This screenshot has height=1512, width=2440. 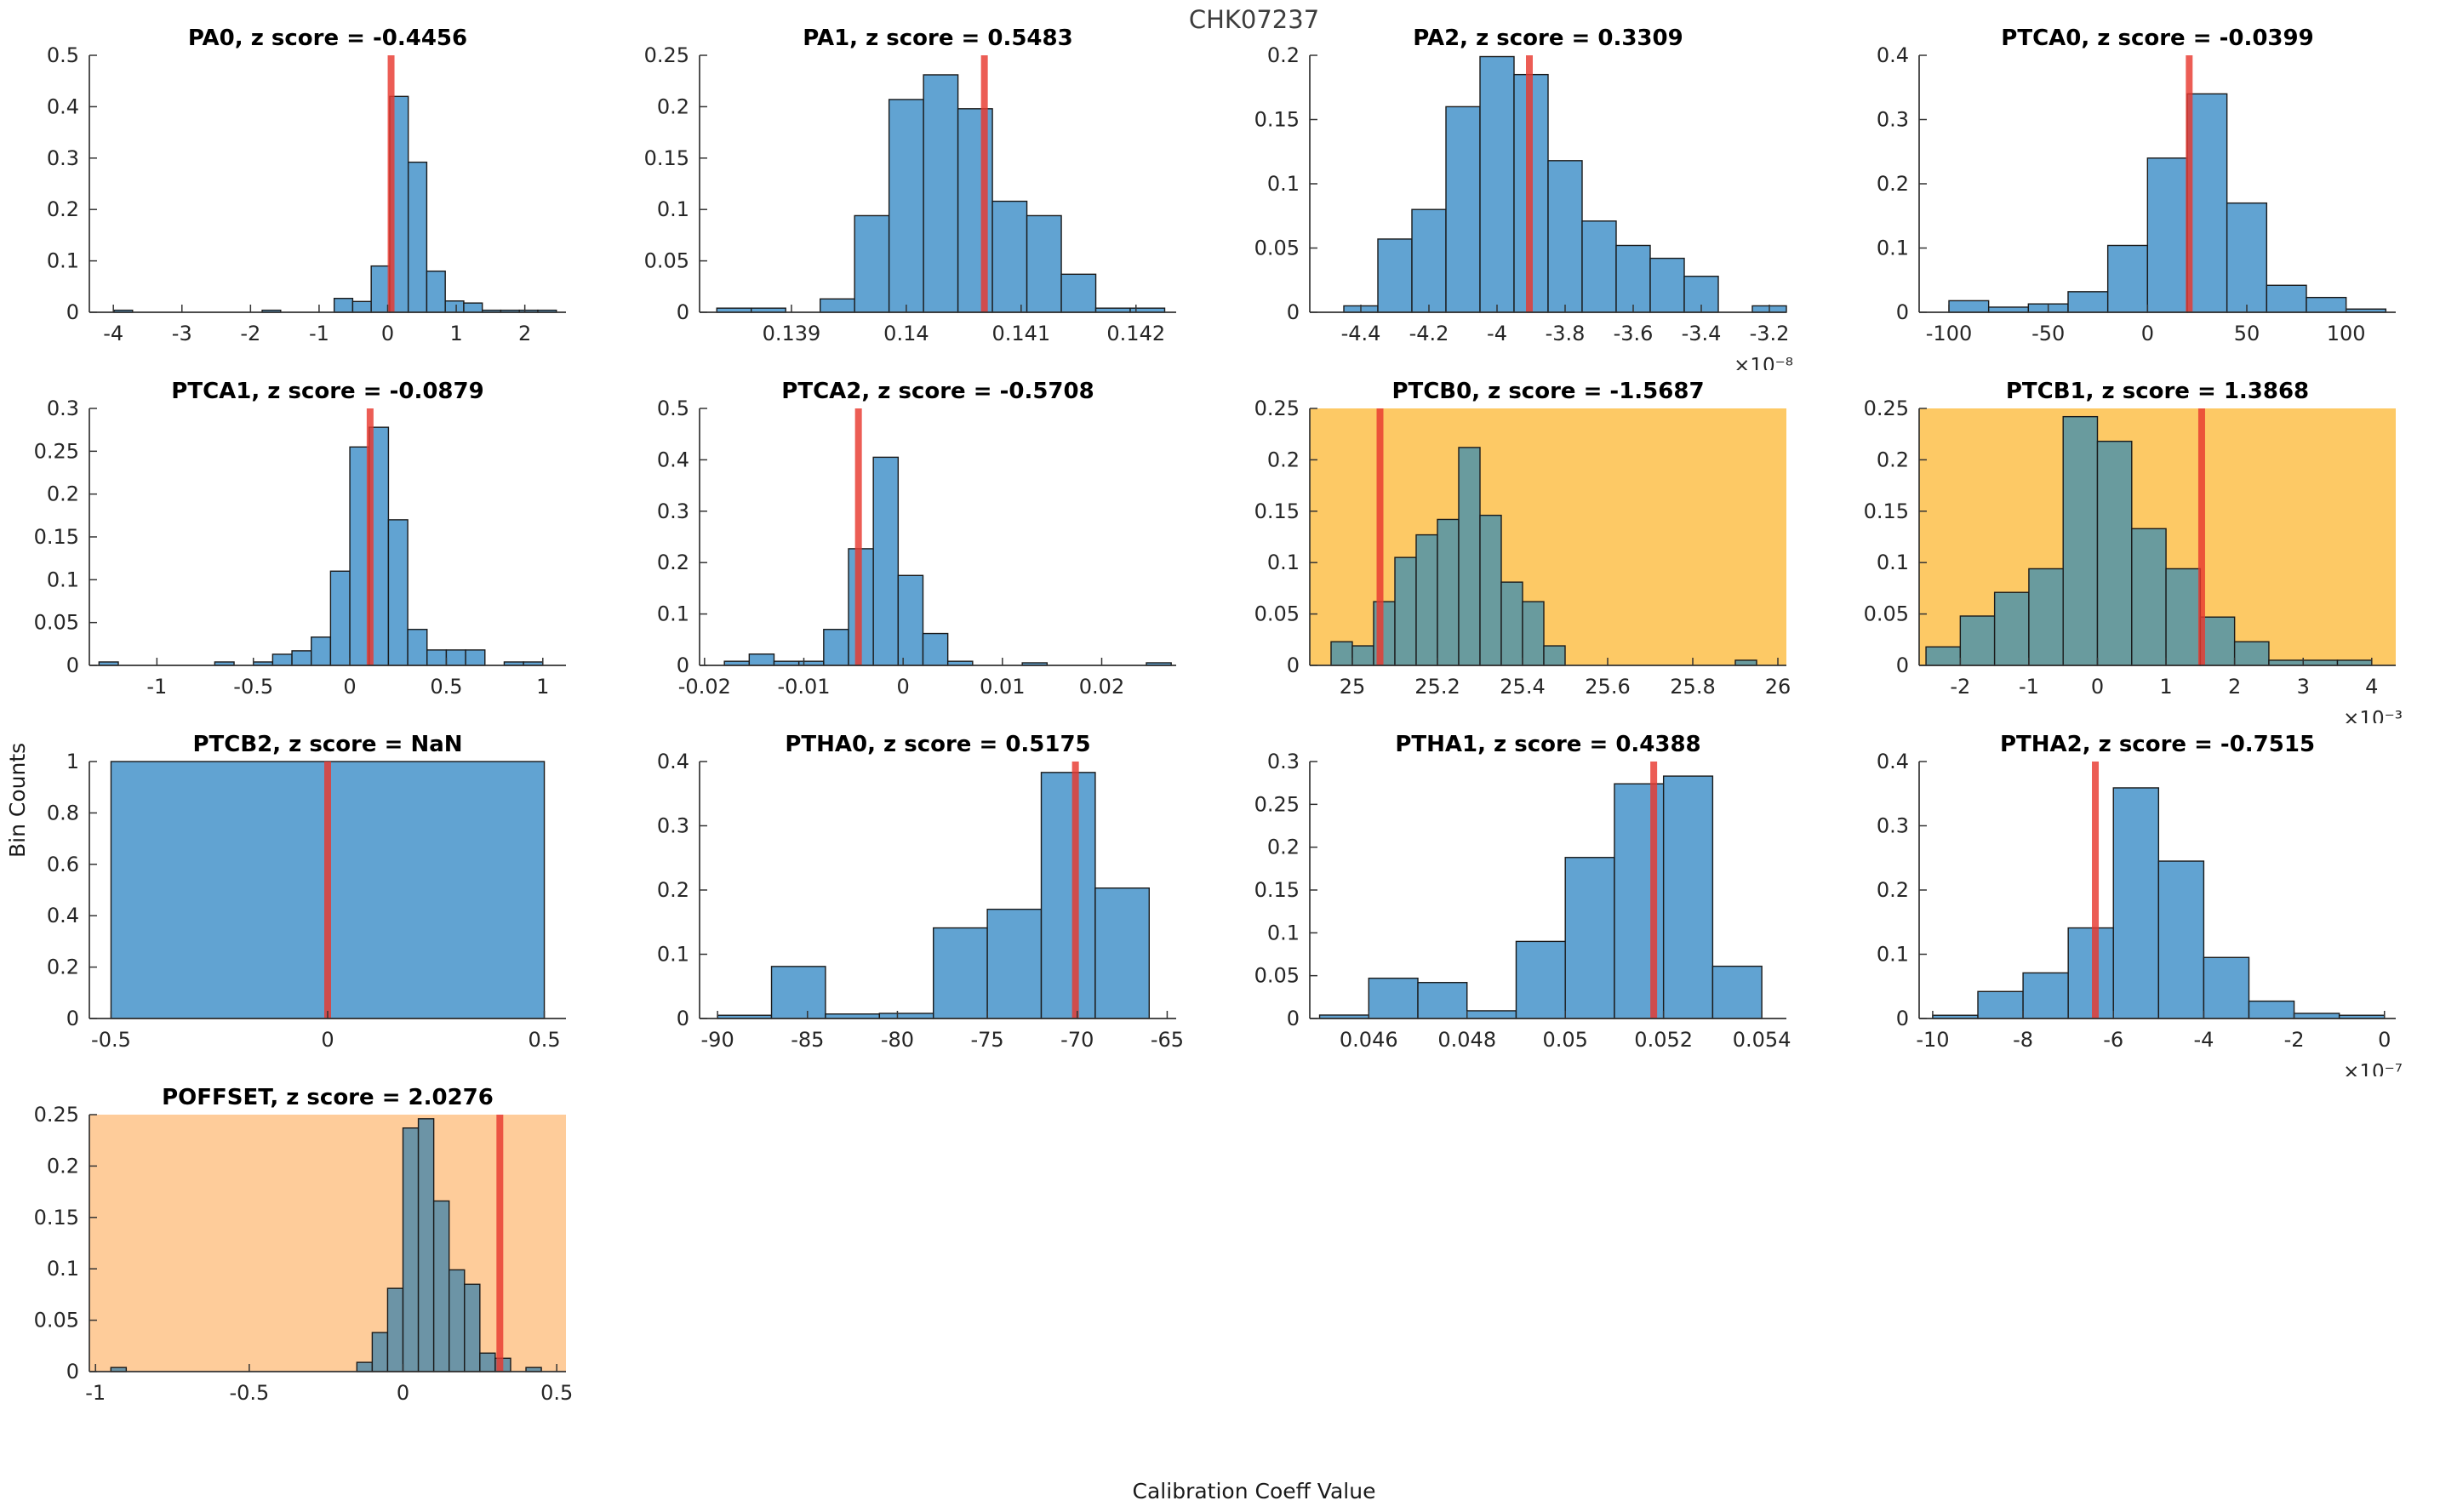 I want to click on x-tick-label: -50, so click(x=2048, y=333).